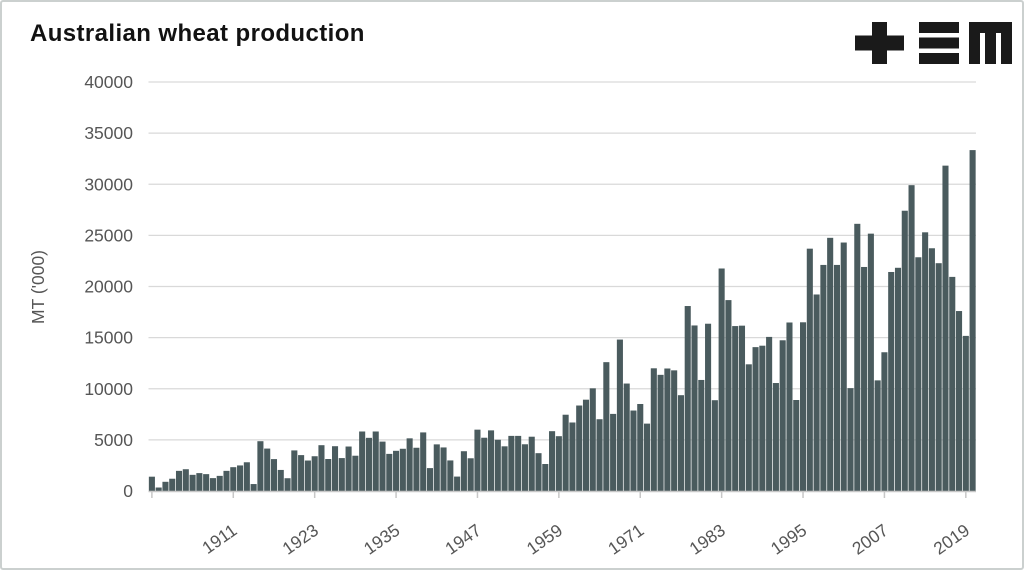 Image resolution: width=1024 pixels, height=570 pixels. Describe the element at coordinates (945, 328) in the screenshot. I see `bar-2016` at that location.